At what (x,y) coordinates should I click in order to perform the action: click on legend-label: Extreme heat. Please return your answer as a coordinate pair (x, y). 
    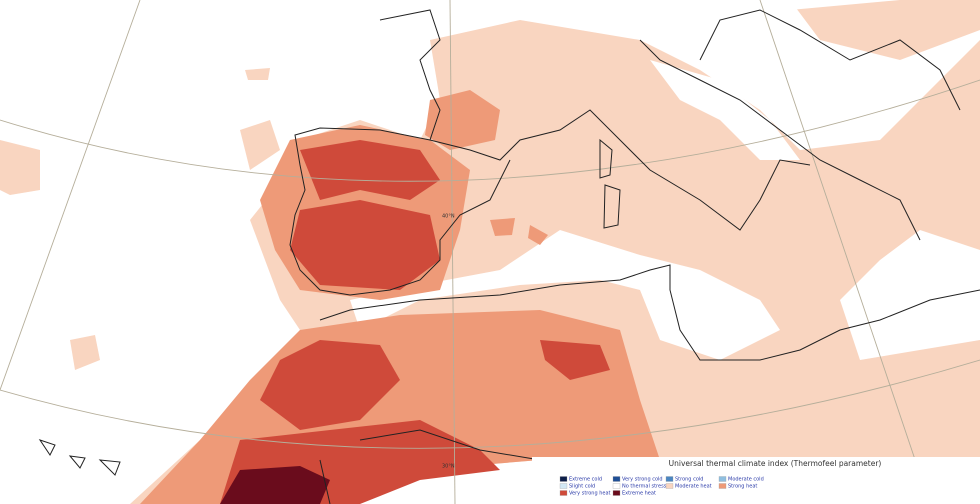
    Looking at the image, I should click on (639, 494).